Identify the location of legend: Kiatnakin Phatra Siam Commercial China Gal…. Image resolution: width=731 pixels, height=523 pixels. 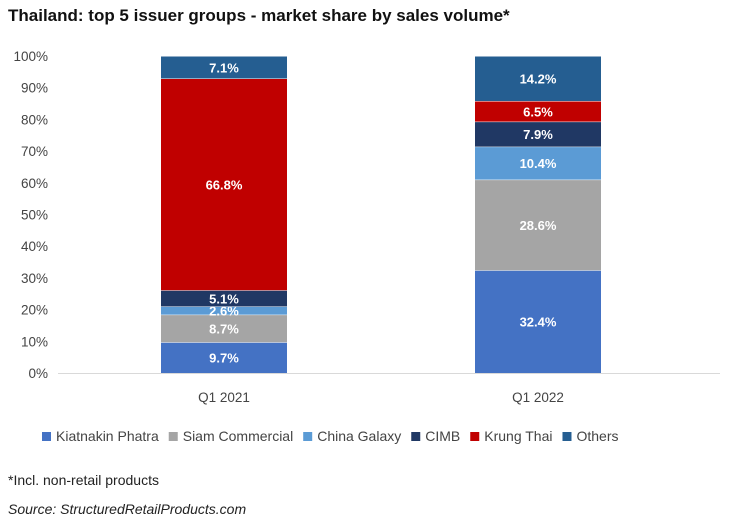
(330, 436).